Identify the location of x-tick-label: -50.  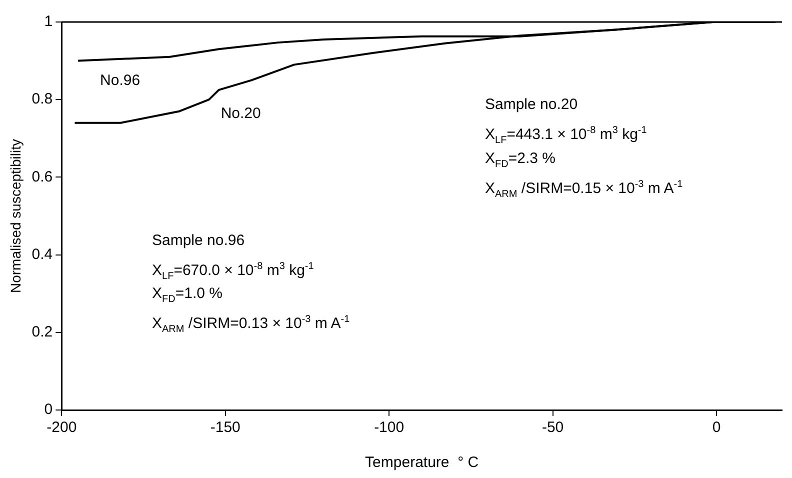
(553, 427).